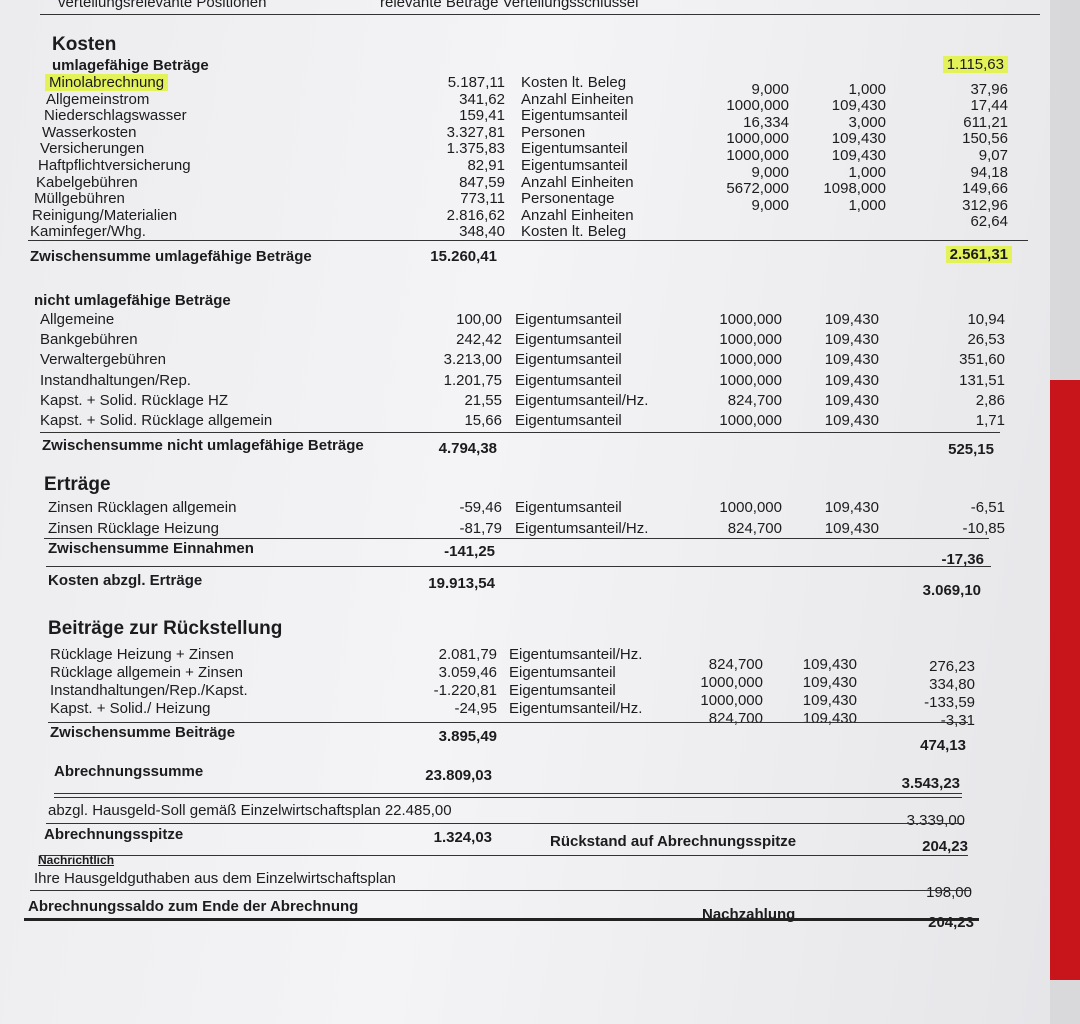 The width and height of the screenshot is (1080, 1024). What do you see at coordinates (472, 380) in the screenshot?
I see `item-amount: 1.201,75` at bounding box center [472, 380].